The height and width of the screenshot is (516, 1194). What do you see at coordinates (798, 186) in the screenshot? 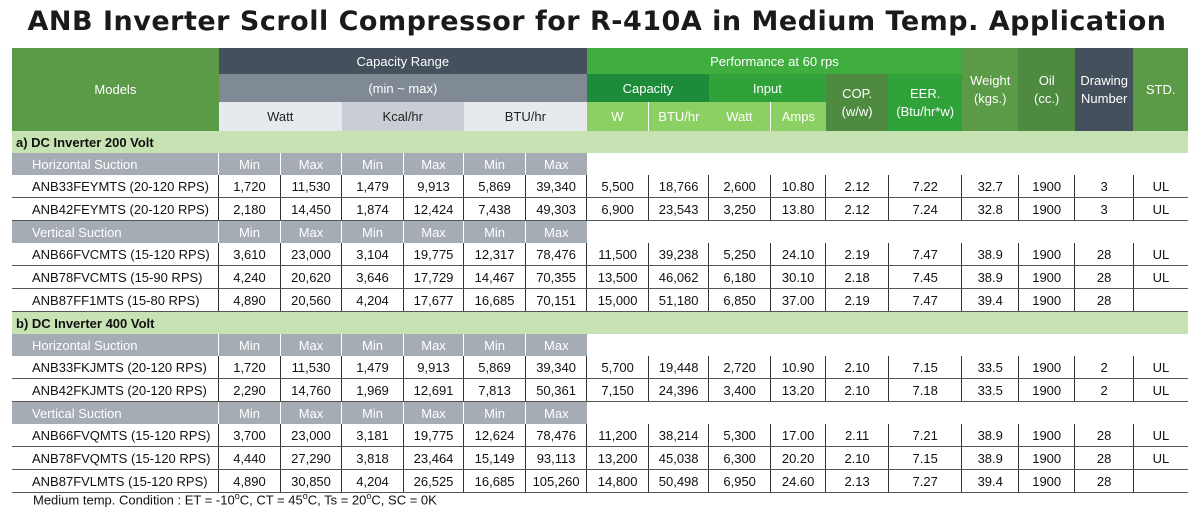
I see `table-cell: 10.80` at bounding box center [798, 186].